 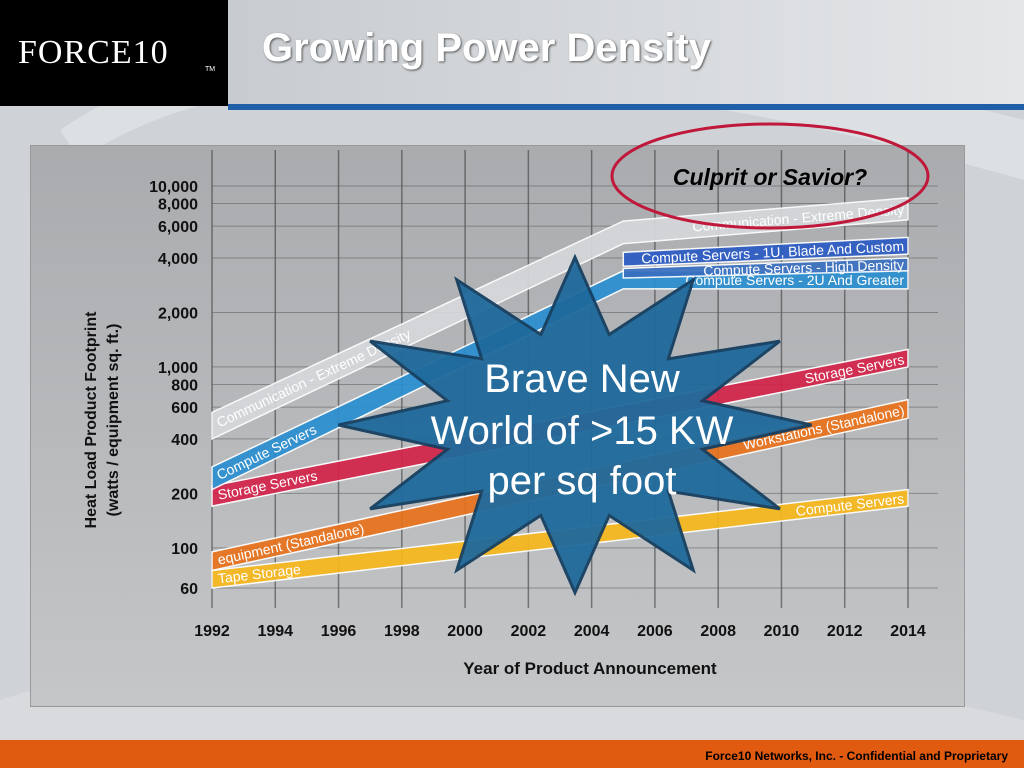 What do you see at coordinates (184, 440) in the screenshot?
I see `y-tick-3: 400` at bounding box center [184, 440].